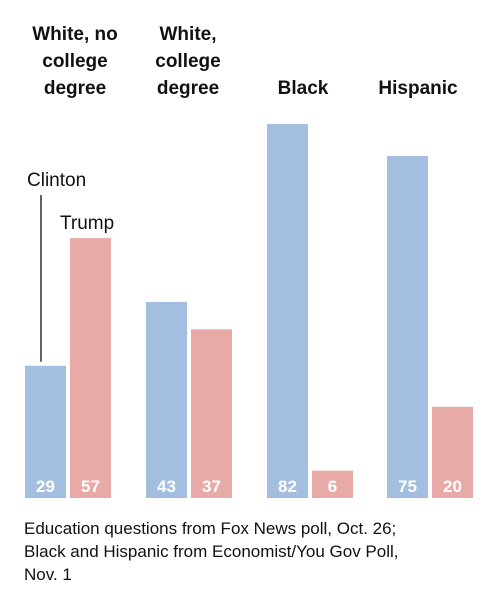 The width and height of the screenshot is (497, 610). What do you see at coordinates (45, 486) in the screenshot?
I see `data-label: 29` at bounding box center [45, 486].